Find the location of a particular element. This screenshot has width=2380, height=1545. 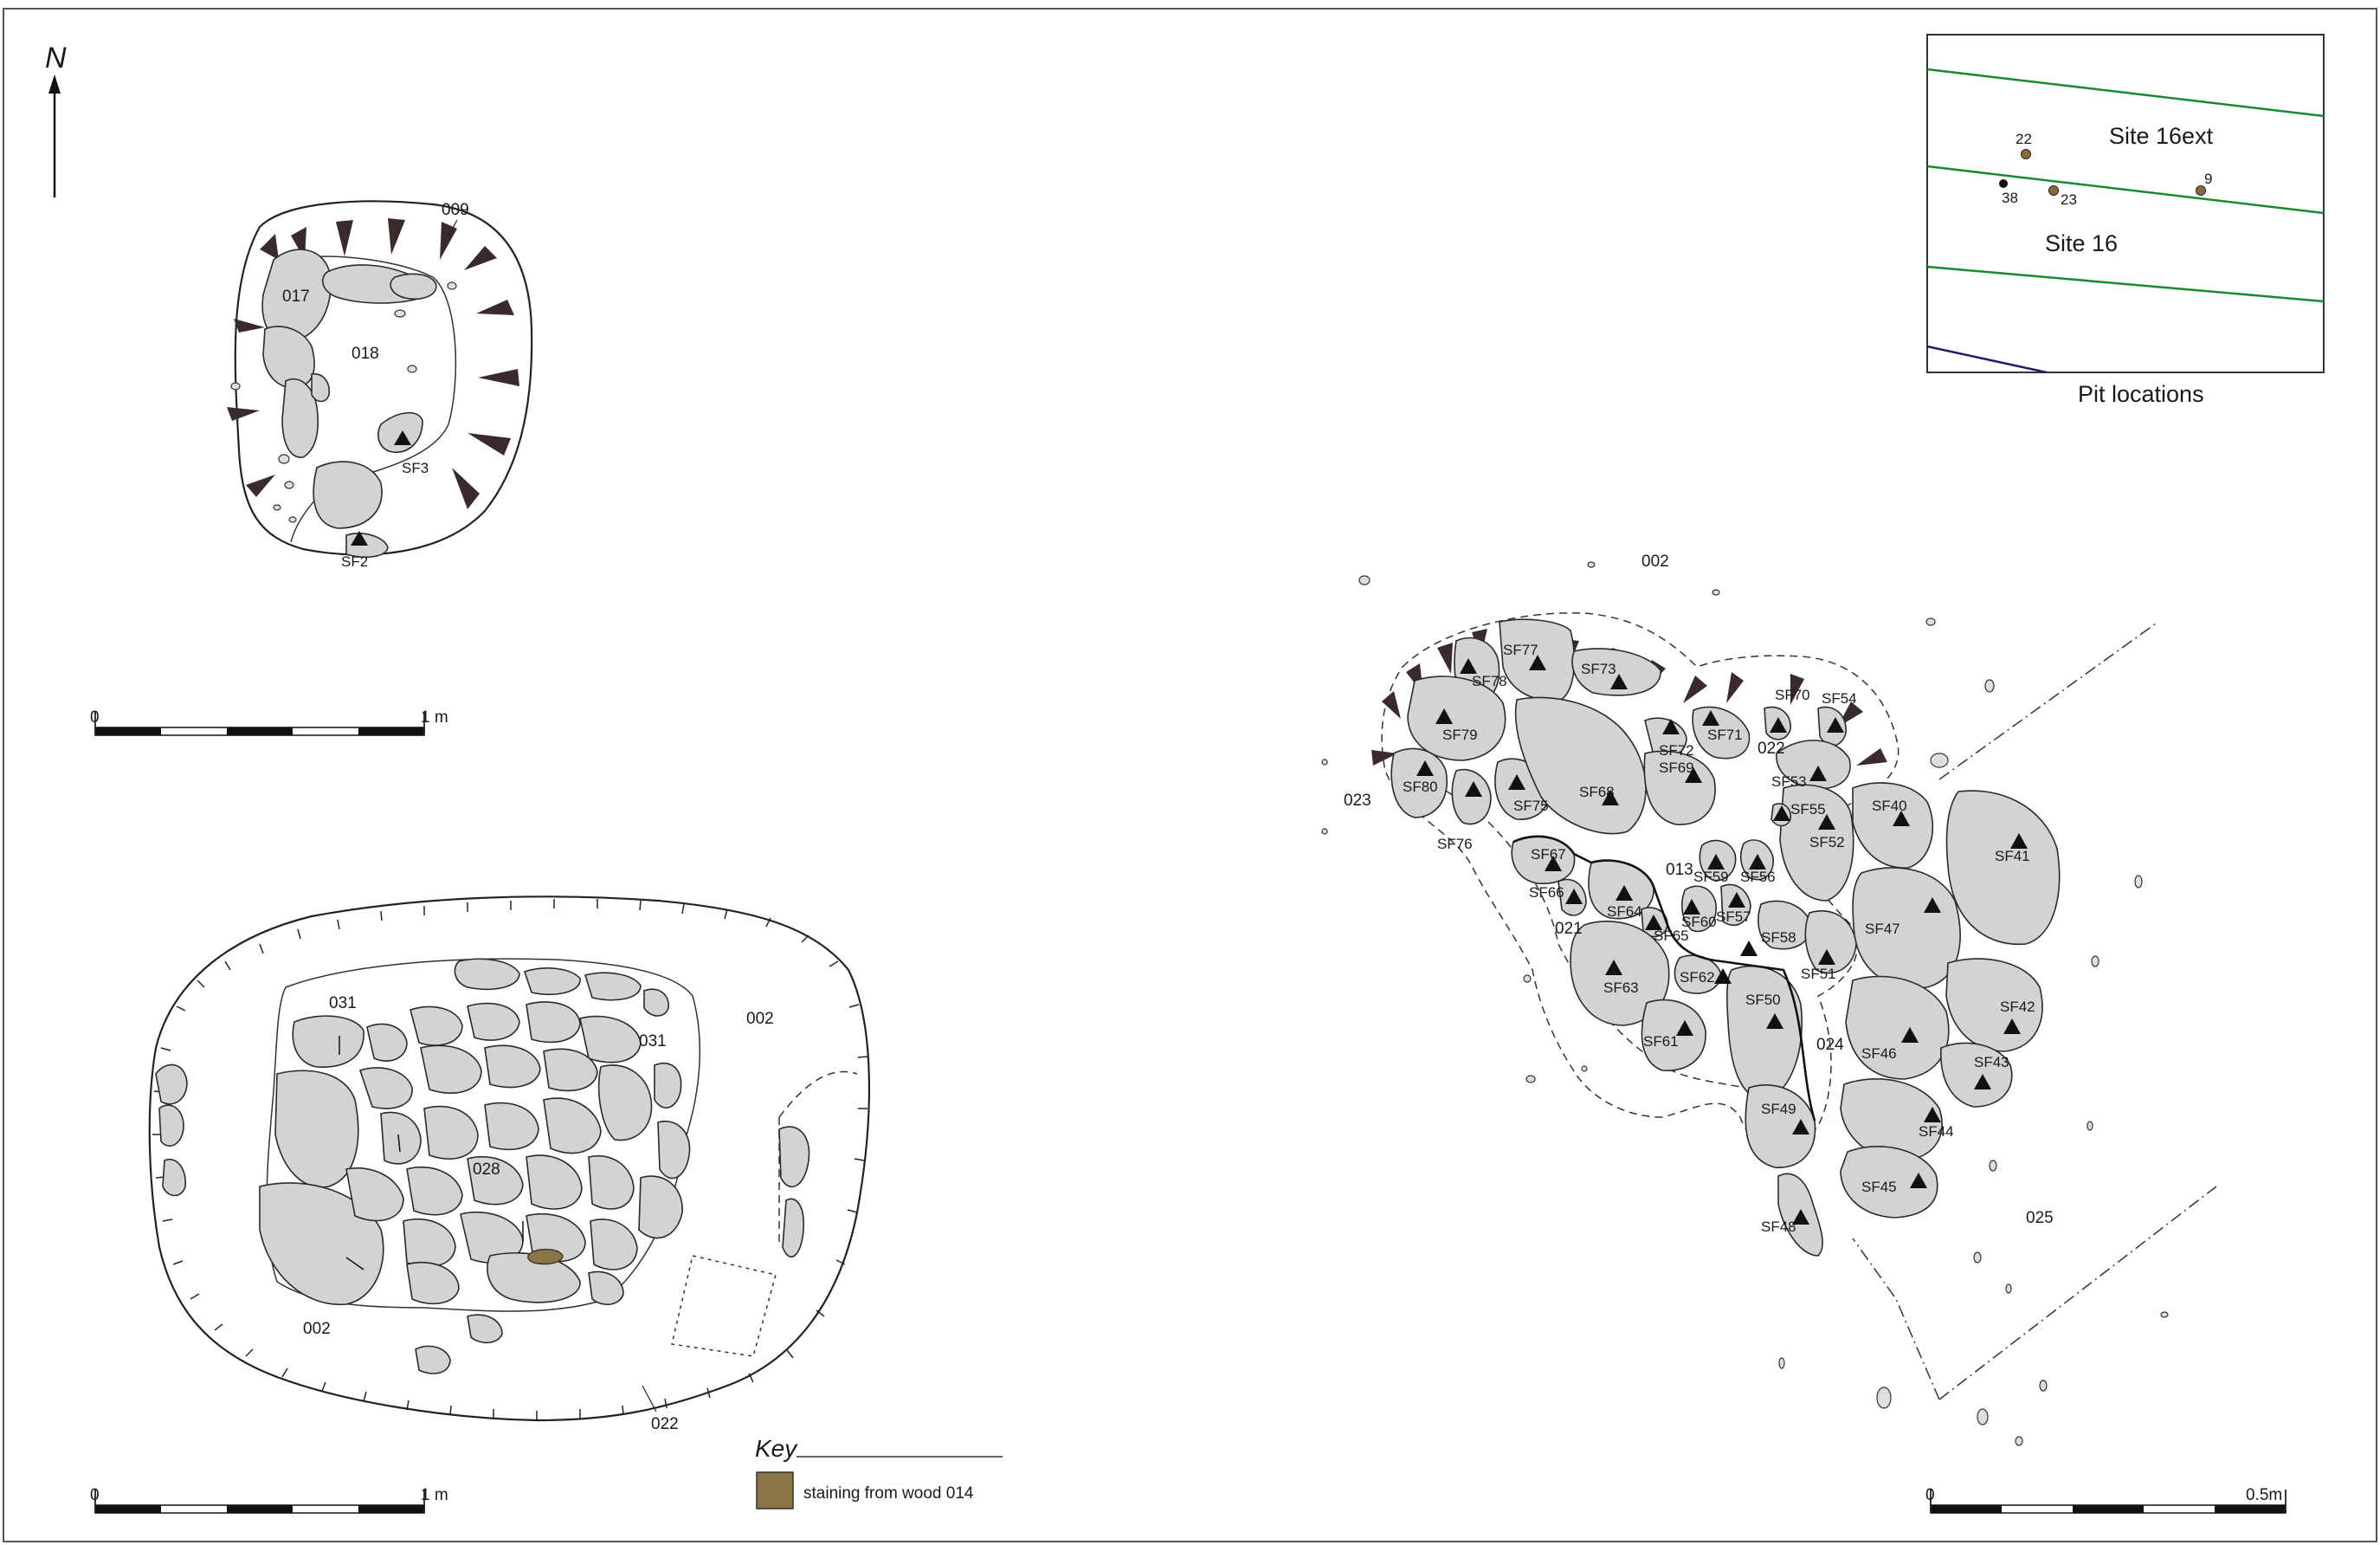

sf-label: SF70 is located at coordinates (1792, 695).